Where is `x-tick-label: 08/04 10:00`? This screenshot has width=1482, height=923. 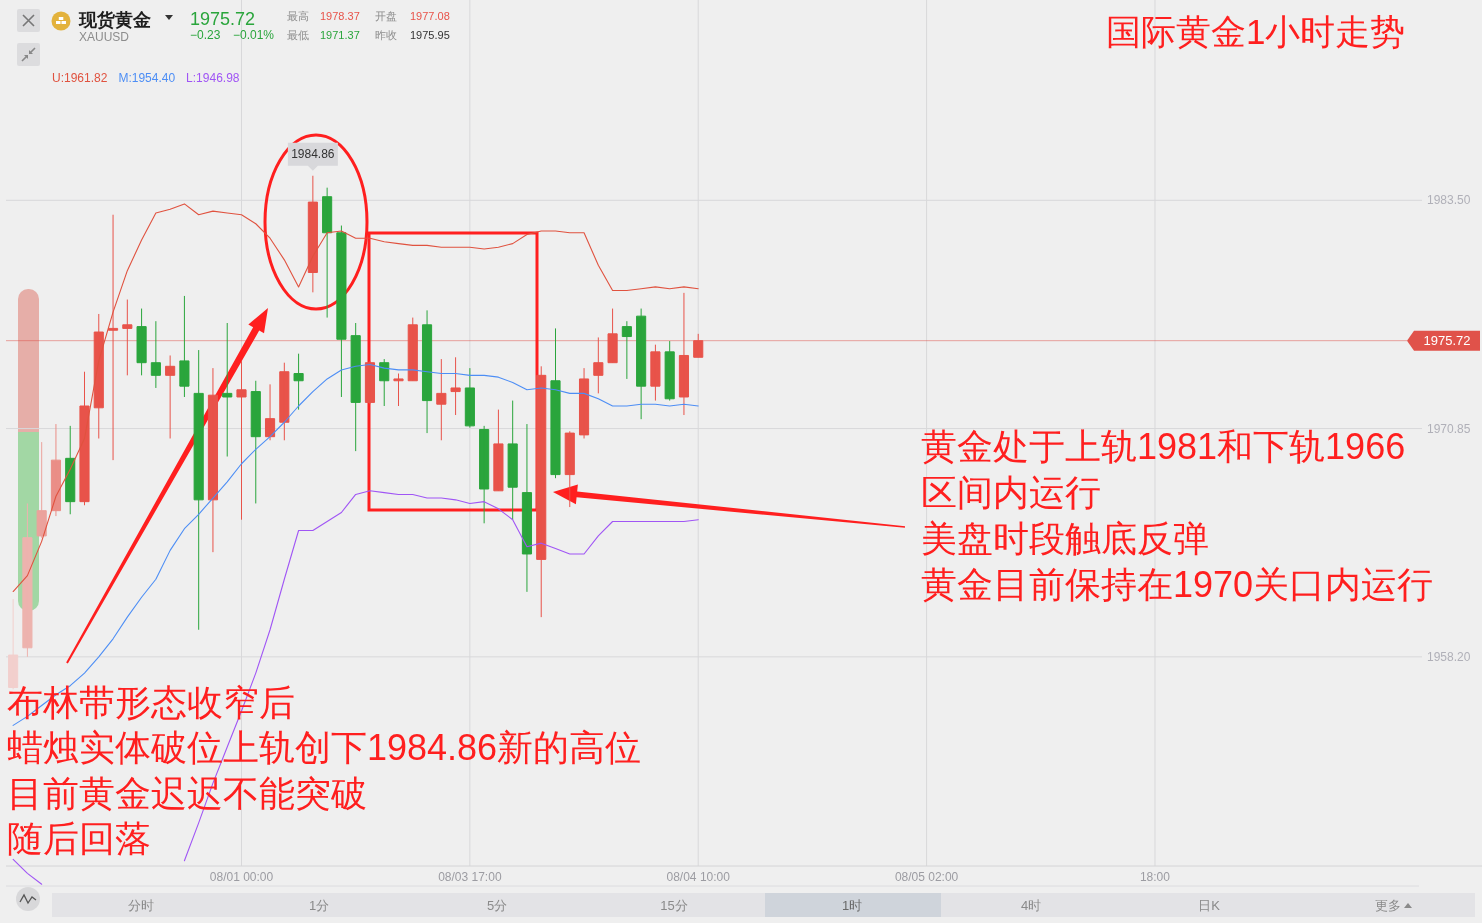 x-tick-label: 08/04 10:00 is located at coordinates (698, 877).